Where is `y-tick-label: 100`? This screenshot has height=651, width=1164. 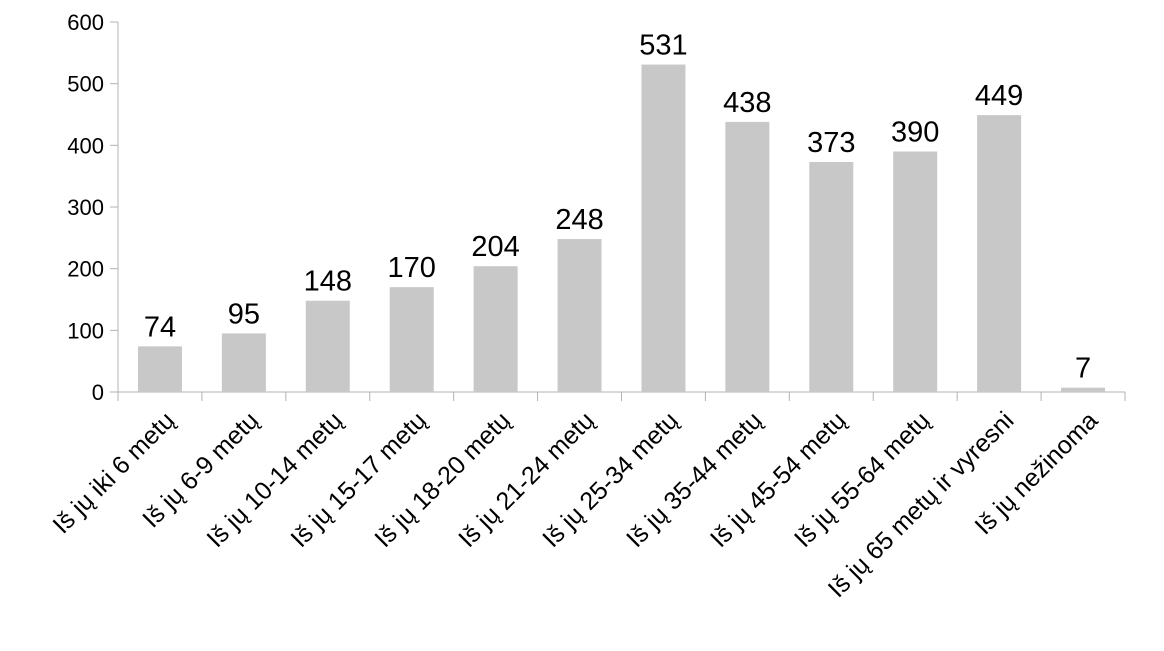
y-tick-label: 100 is located at coordinates (85, 330).